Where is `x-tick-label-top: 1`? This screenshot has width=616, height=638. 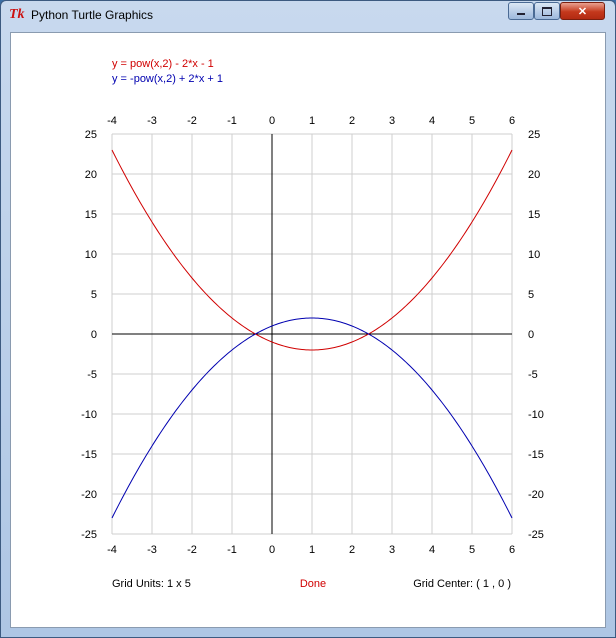
x-tick-label-top: 1 is located at coordinates (312, 121).